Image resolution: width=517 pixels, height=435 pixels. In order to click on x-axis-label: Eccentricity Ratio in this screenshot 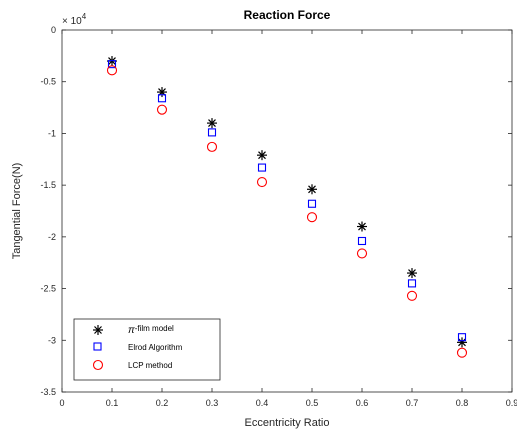, I will do `click(287, 423)`.